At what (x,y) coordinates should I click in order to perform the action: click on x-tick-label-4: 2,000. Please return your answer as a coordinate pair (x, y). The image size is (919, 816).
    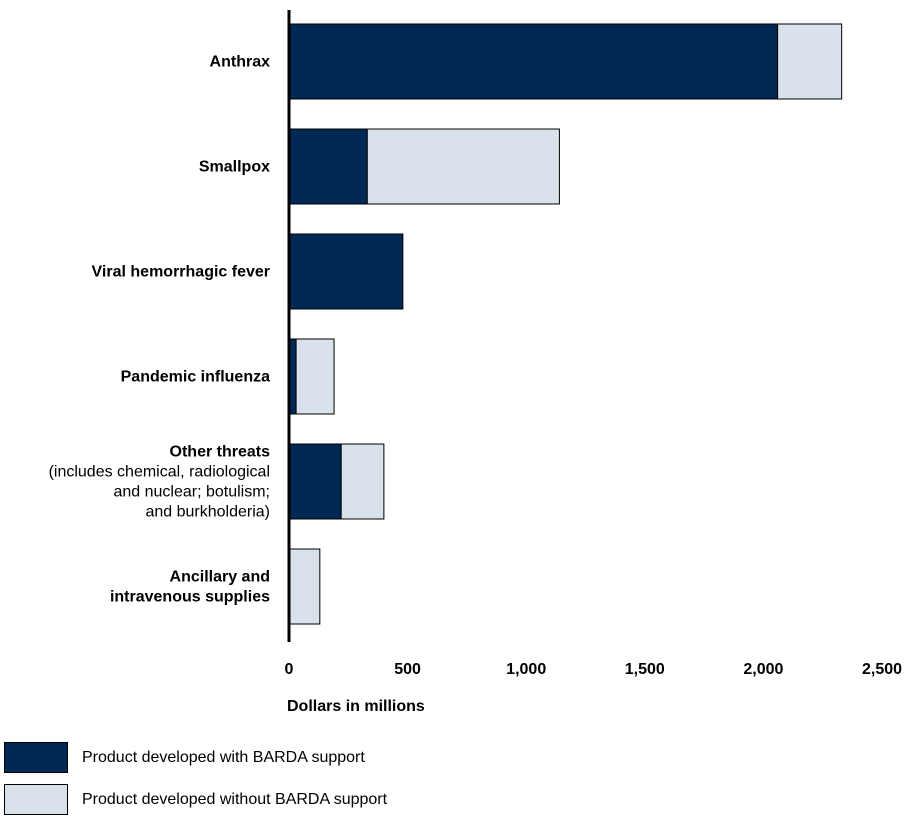
    Looking at the image, I should click on (763, 669).